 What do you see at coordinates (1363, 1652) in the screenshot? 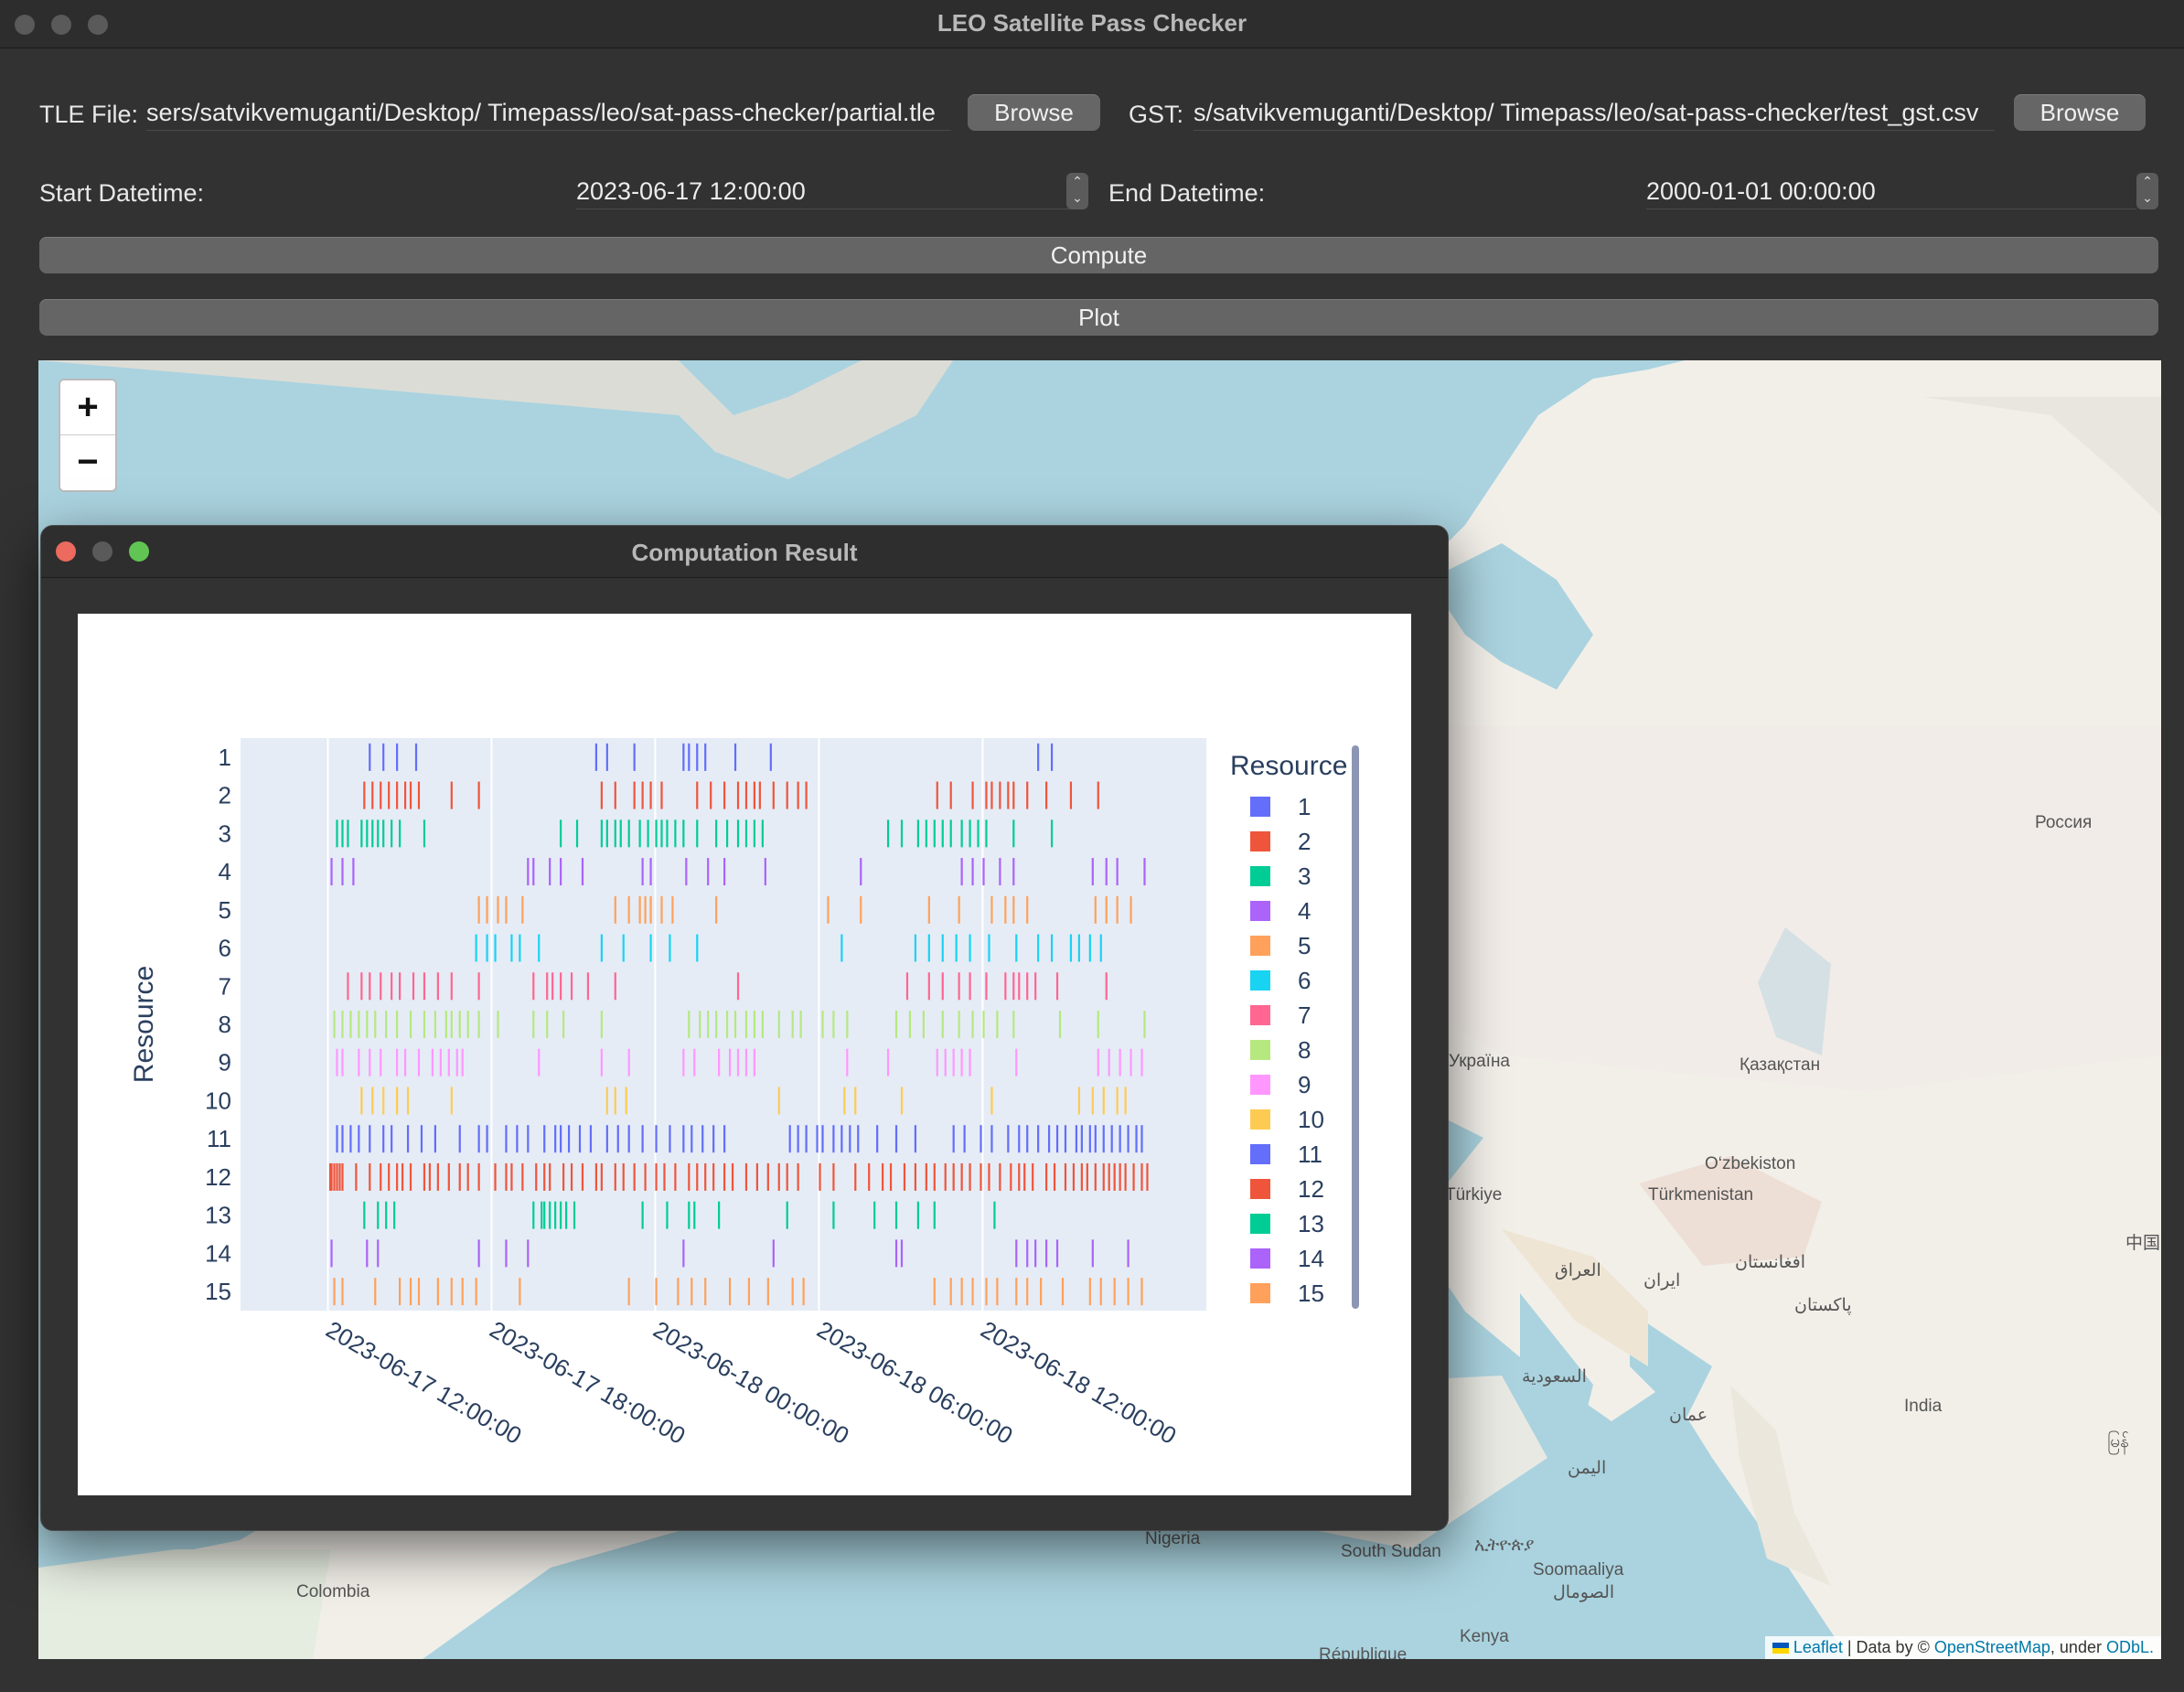
I see `map-label: République` at bounding box center [1363, 1652].